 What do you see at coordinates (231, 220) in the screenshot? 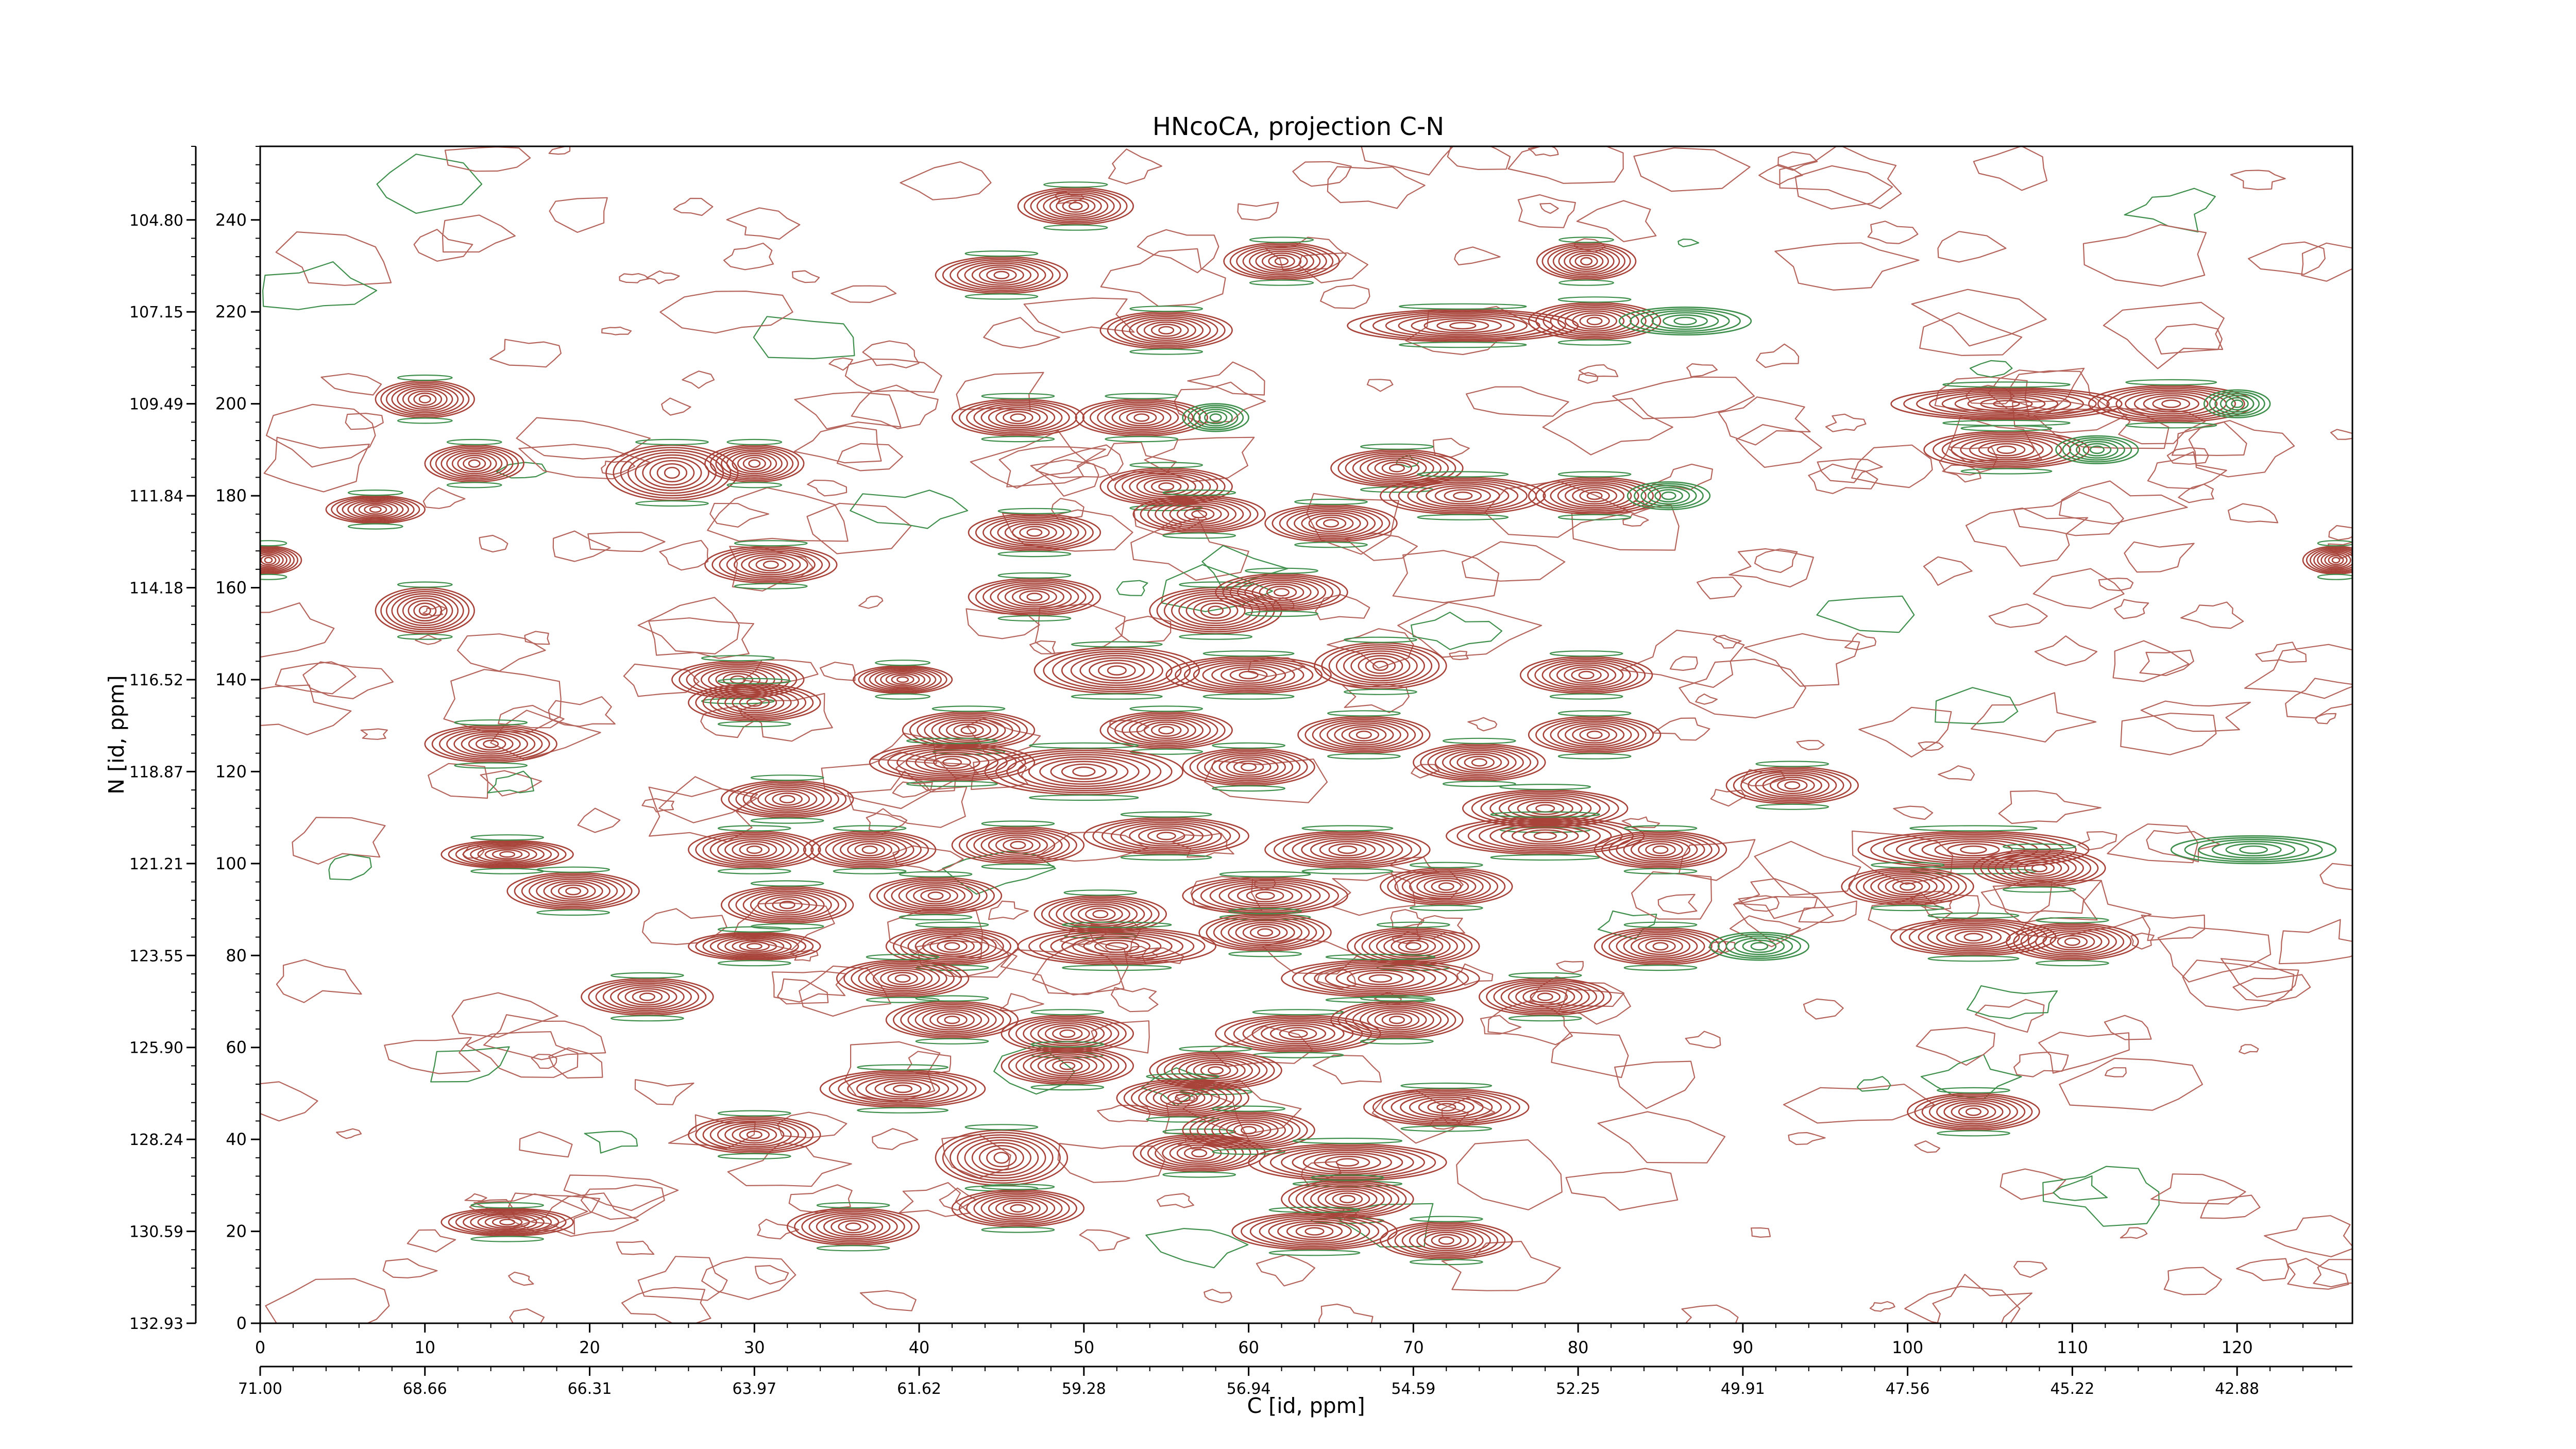
I see `y-tick-label: 240` at bounding box center [231, 220].